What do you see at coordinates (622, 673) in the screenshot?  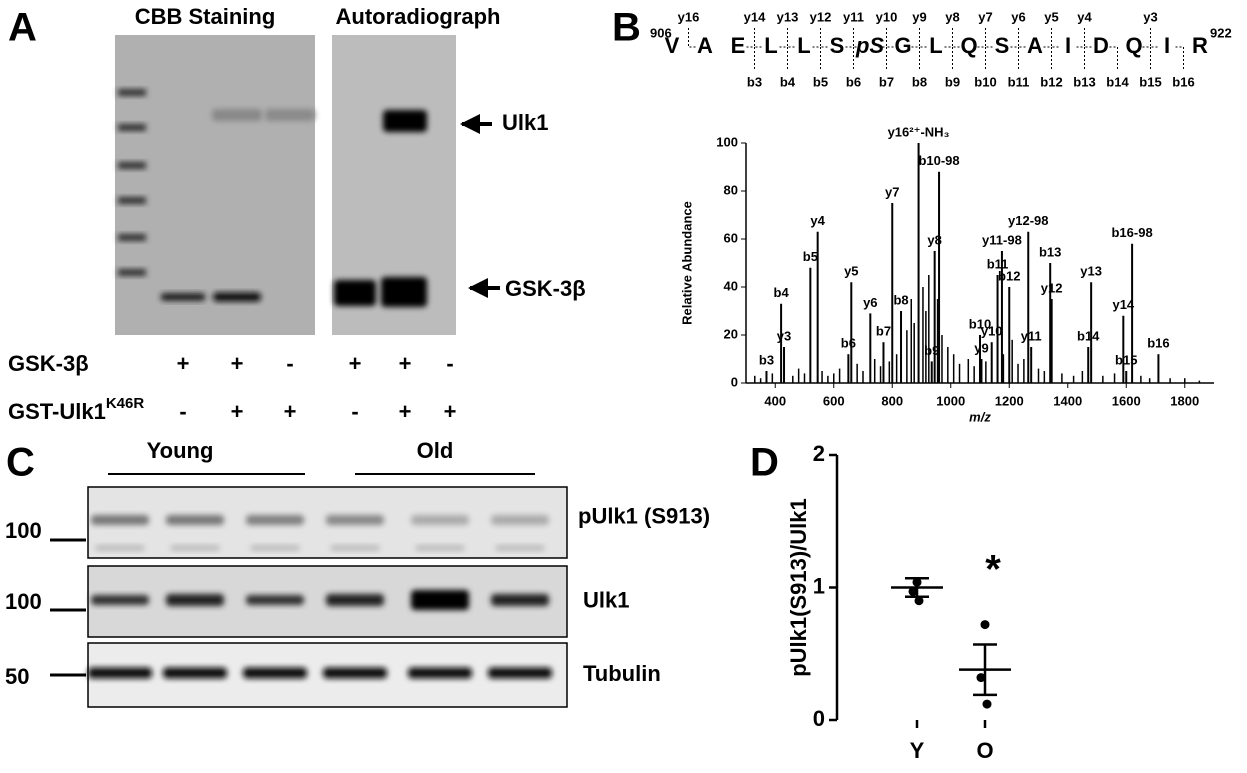 I see `blot-label: Tubulin` at bounding box center [622, 673].